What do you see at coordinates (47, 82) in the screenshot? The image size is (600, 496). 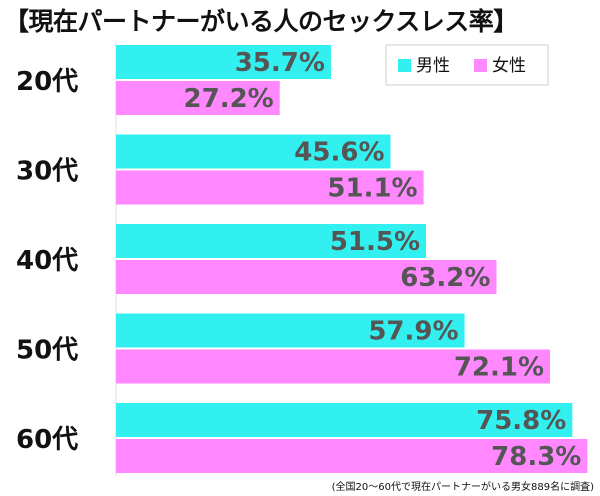 I see `category-label: 20代` at bounding box center [47, 82].